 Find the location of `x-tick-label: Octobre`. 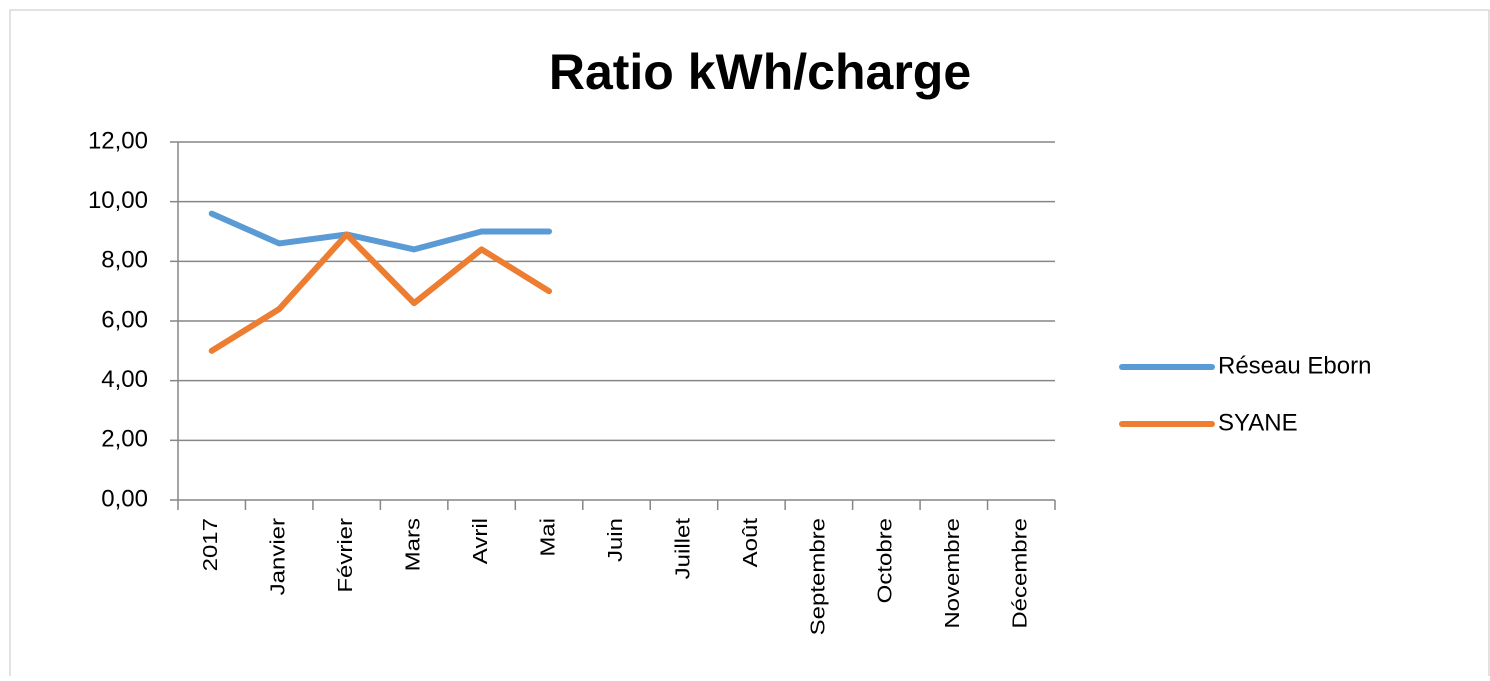

x-tick-label: Octobre is located at coordinates (884, 560).